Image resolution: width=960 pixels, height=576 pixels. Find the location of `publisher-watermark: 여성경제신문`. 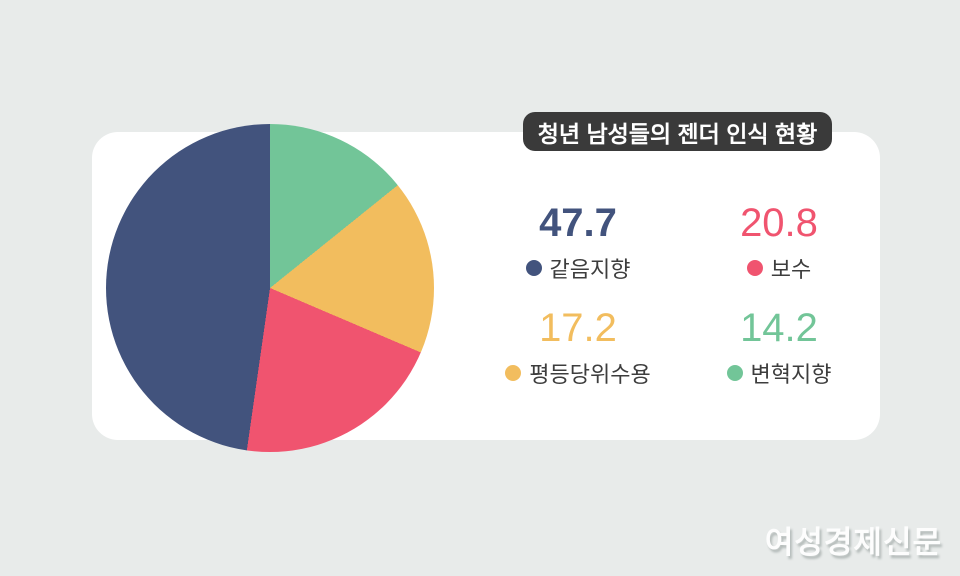

publisher-watermark: 여성경제신문 is located at coordinates (853, 542).